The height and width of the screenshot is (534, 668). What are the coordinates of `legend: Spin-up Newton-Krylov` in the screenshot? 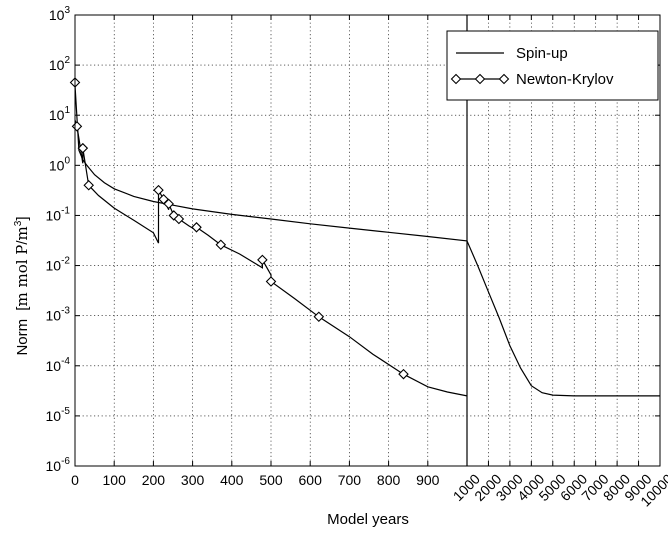 It's located at (552, 65).